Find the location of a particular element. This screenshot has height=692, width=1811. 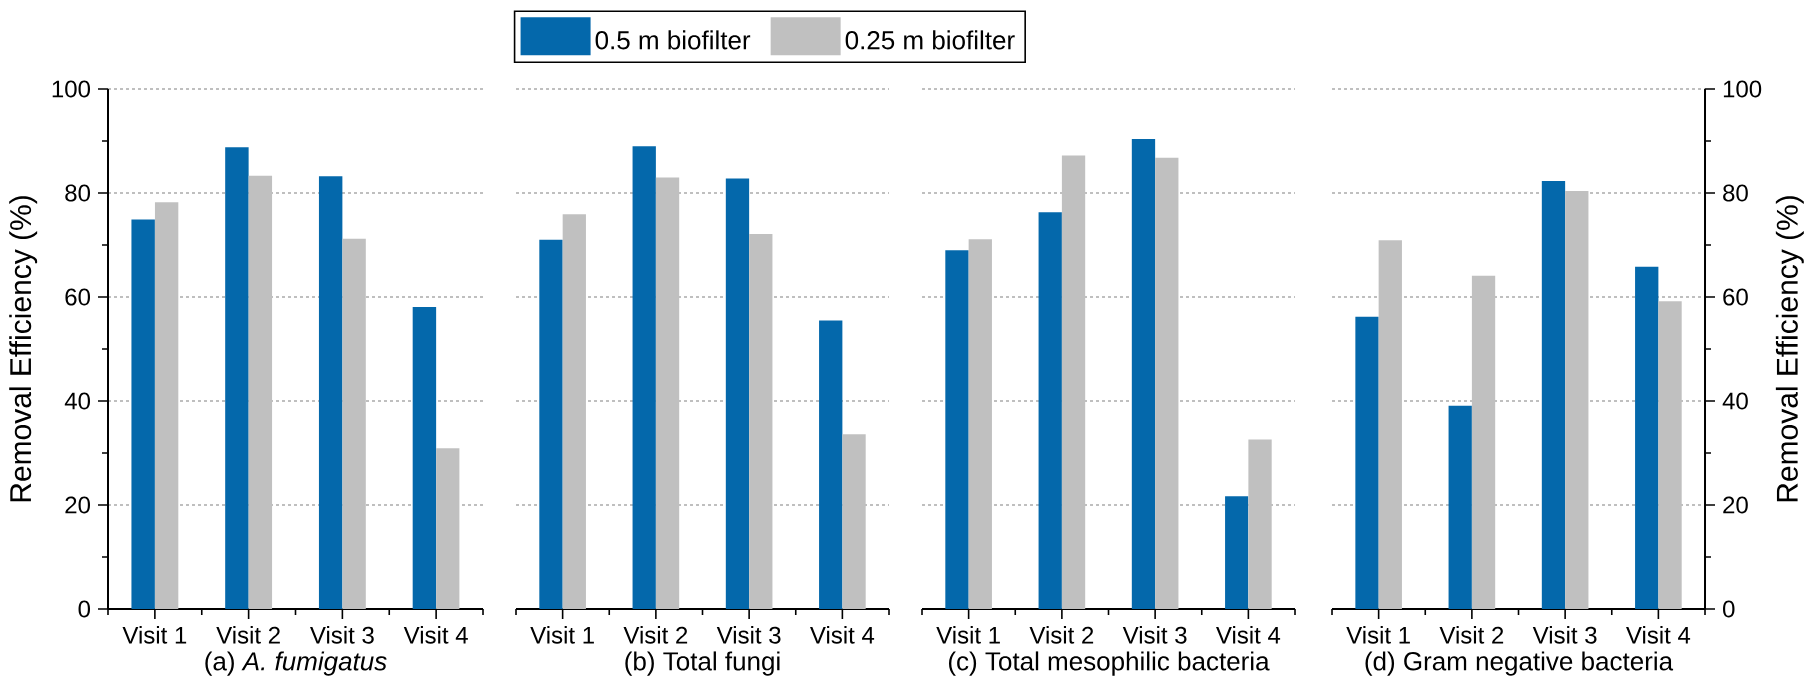

y-tick-label: 80 is located at coordinates (78, 193).